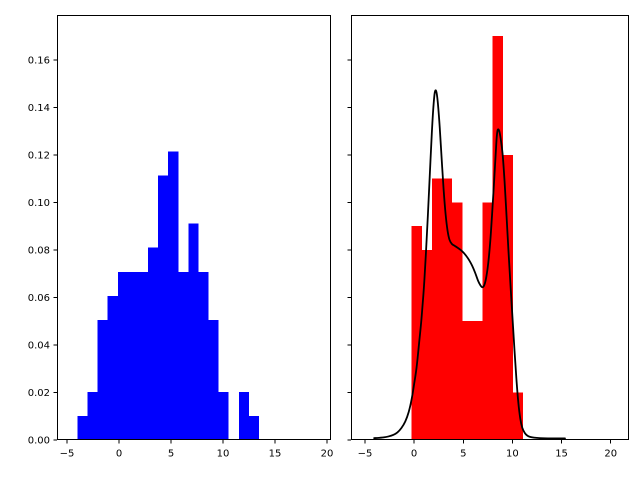 Image resolution: width=640 pixels, height=480 pixels. I want to click on y-tick-label: 0.10, so click(39, 203).